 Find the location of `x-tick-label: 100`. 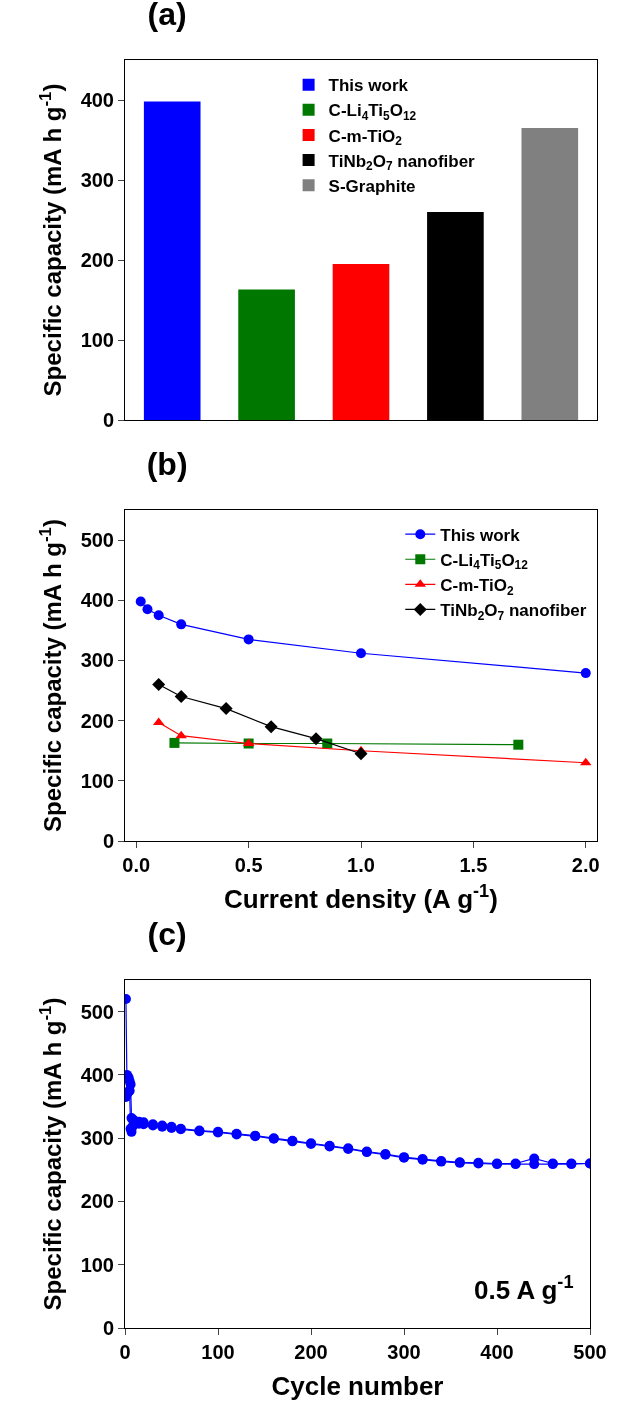

x-tick-label: 100 is located at coordinates (218, 1352).